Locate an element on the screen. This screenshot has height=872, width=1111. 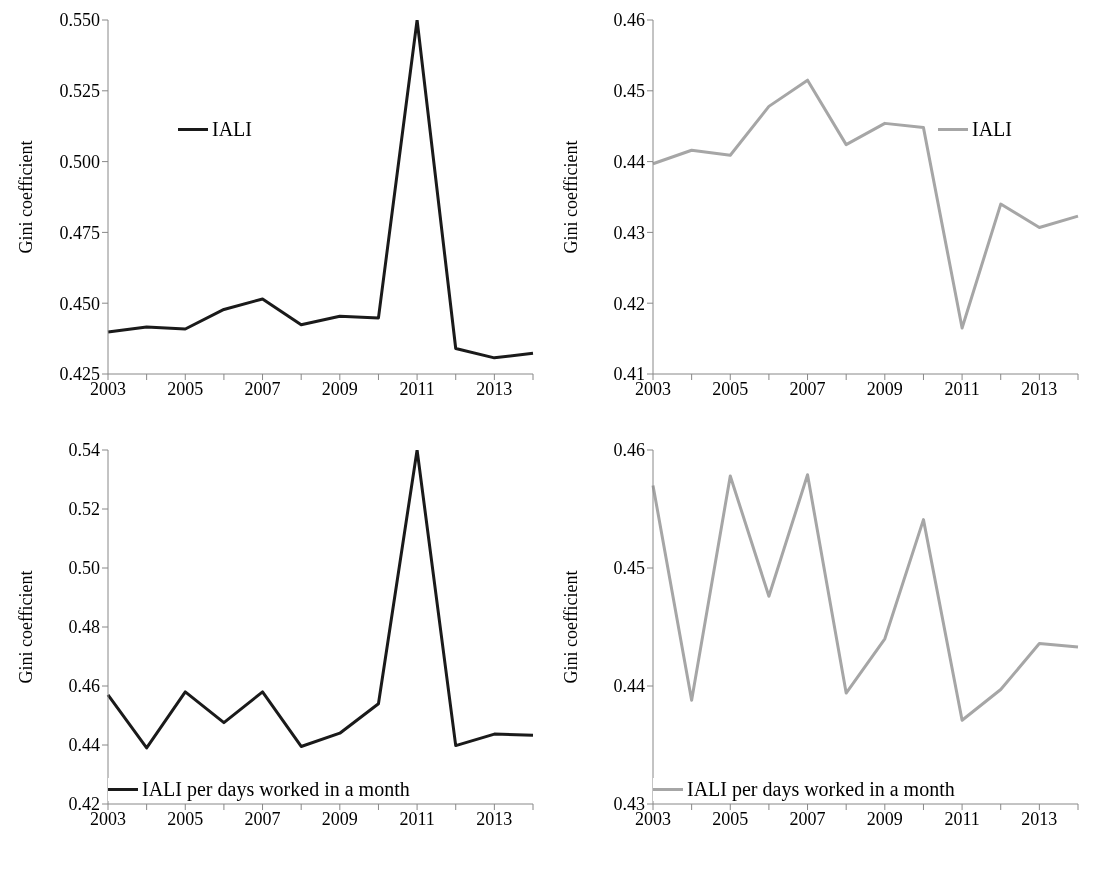
y-tick-label: 0.54 is located at coordinates (84, 450).